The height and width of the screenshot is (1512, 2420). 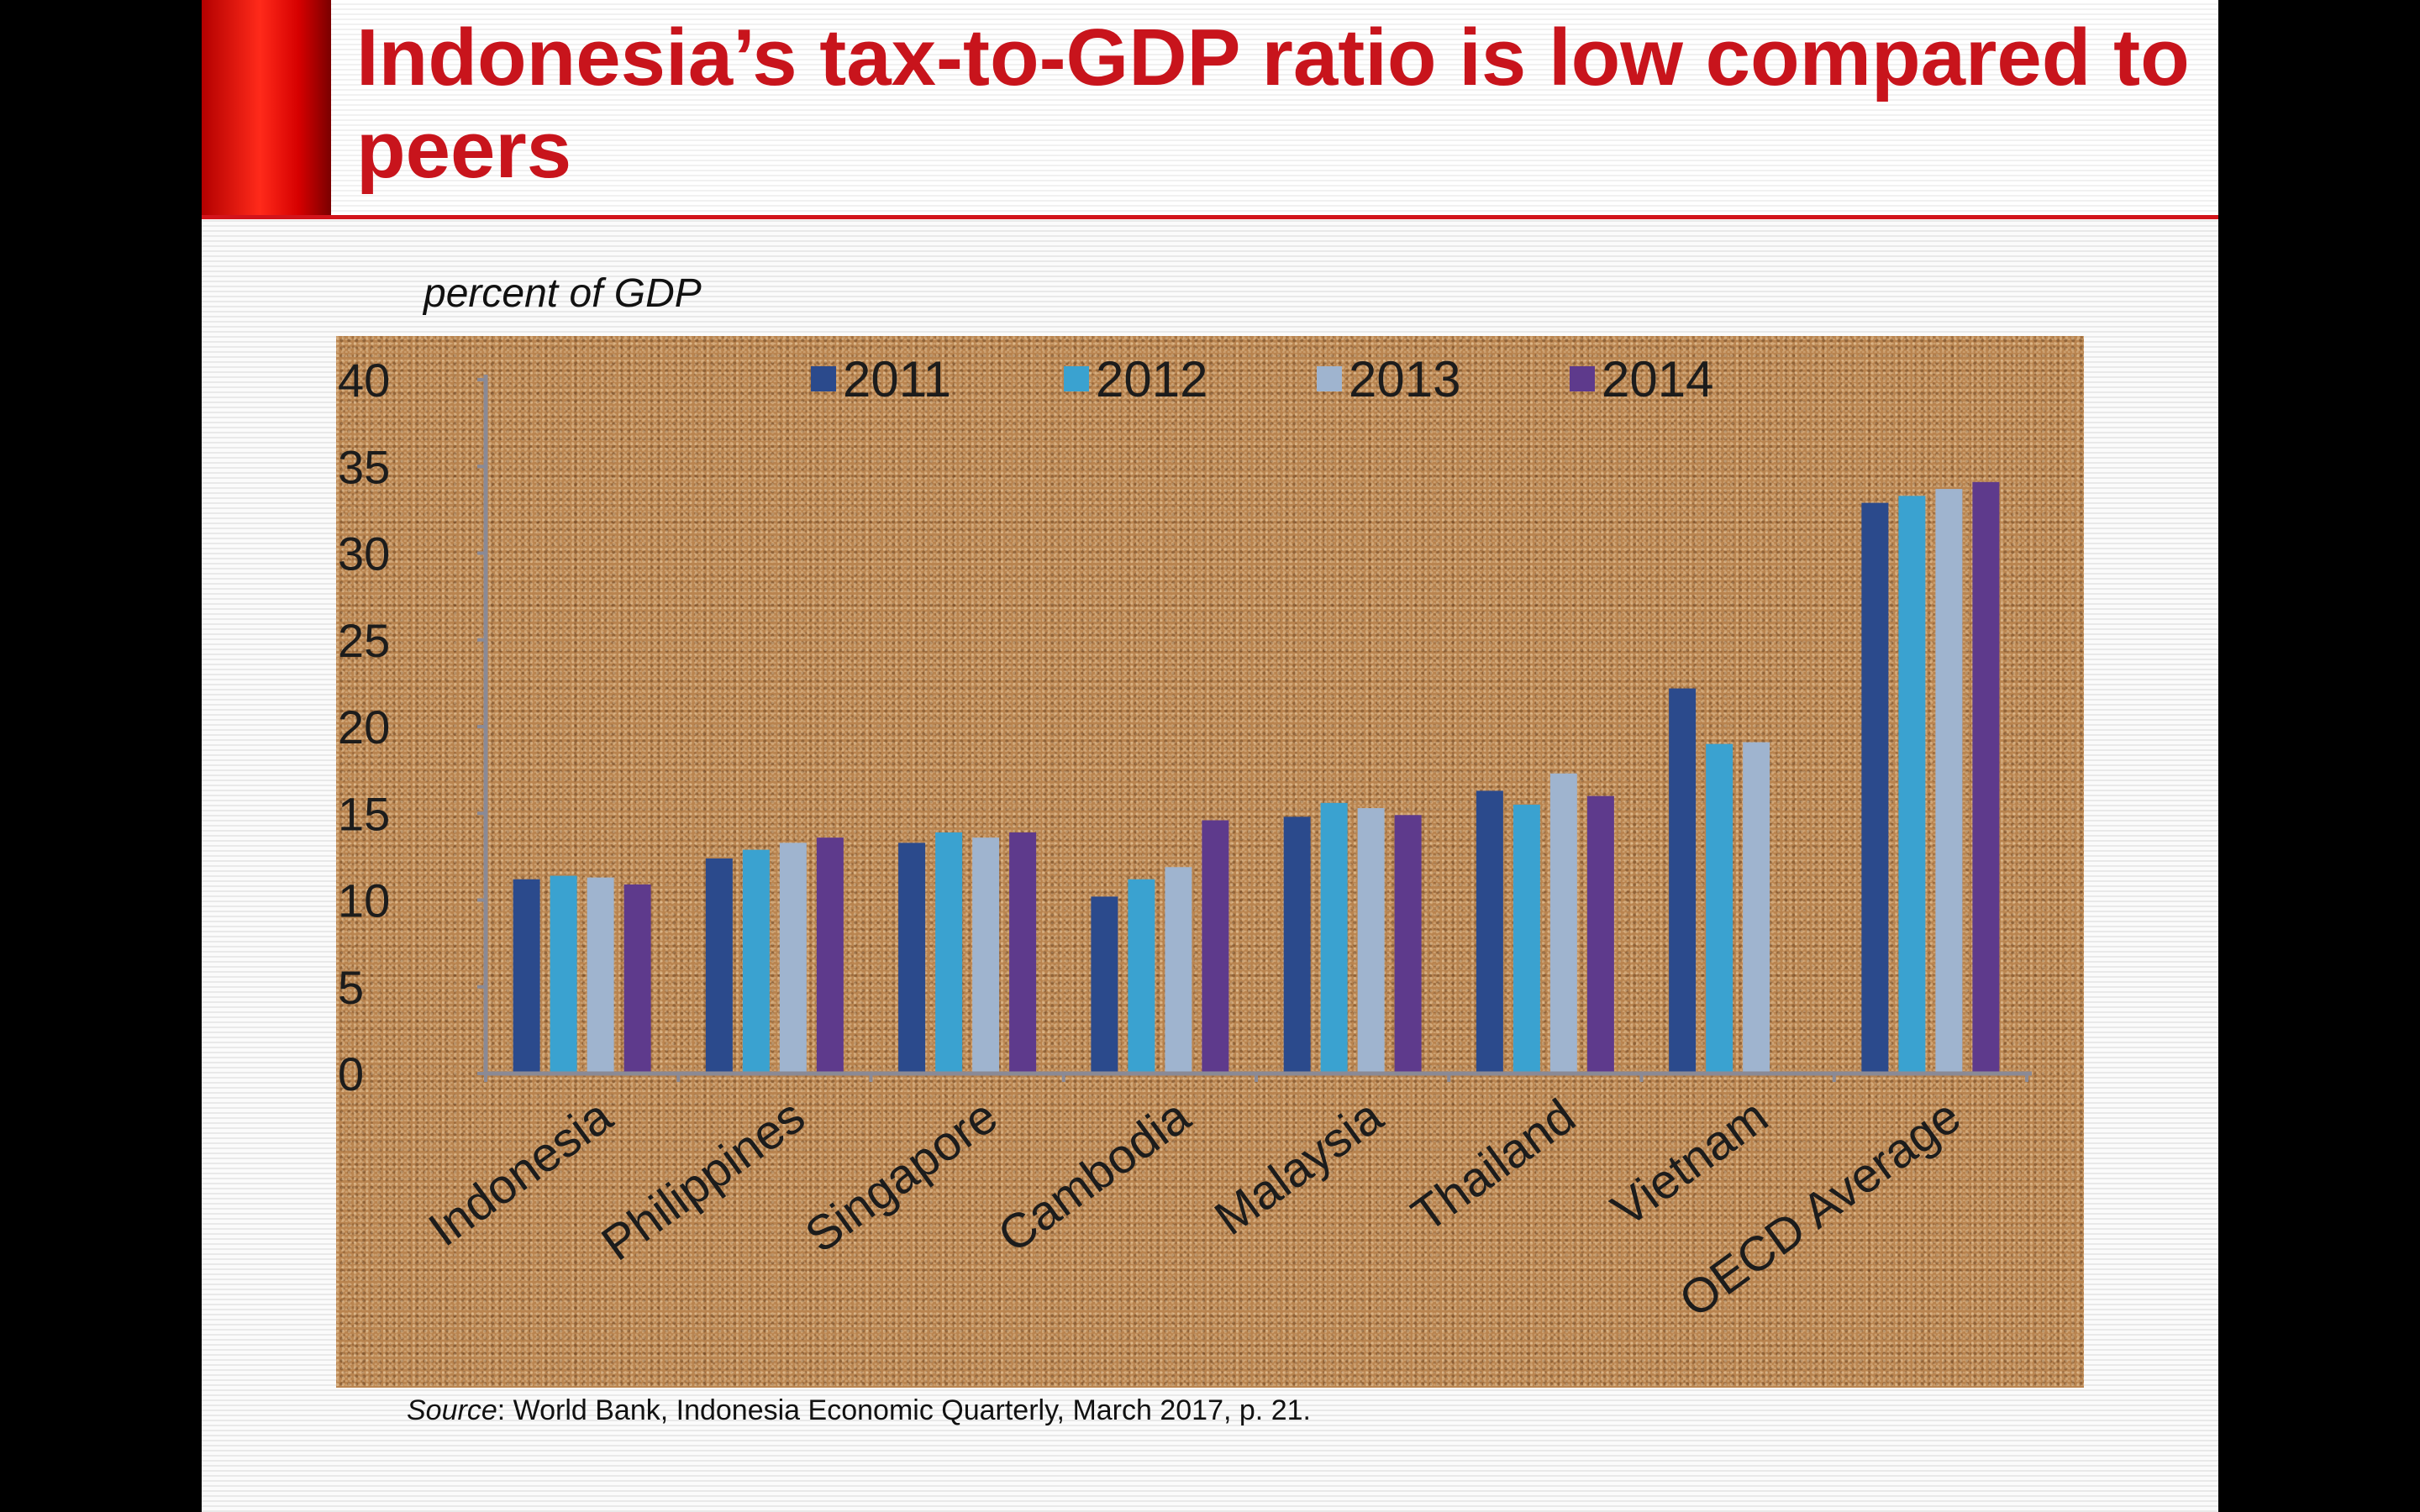 What do you see at coordinates (1151, 379) in the screenshot?
I see `legend-label: 2012` at bounding box center [1151, 379].